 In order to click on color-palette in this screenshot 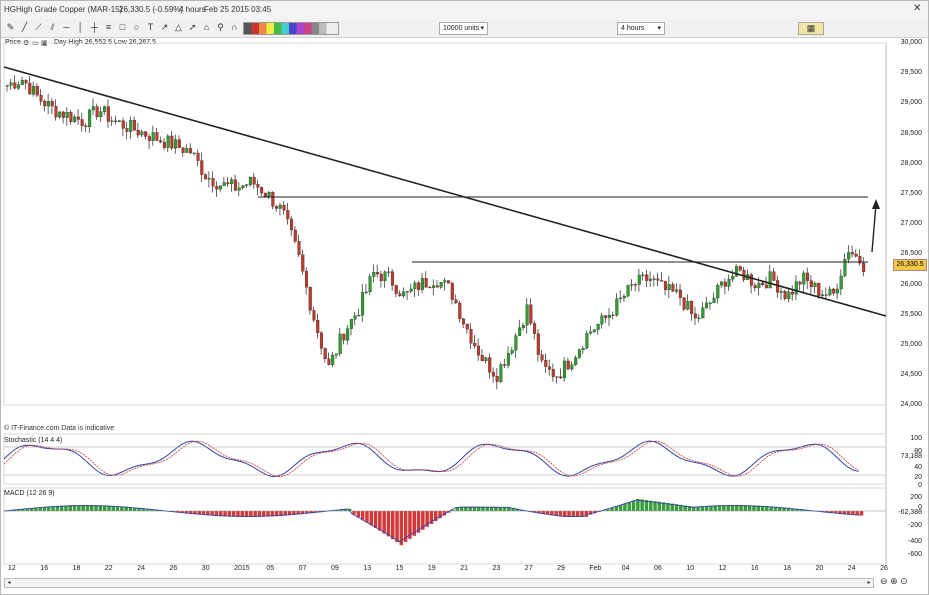, I will do `click(291, 28)`.